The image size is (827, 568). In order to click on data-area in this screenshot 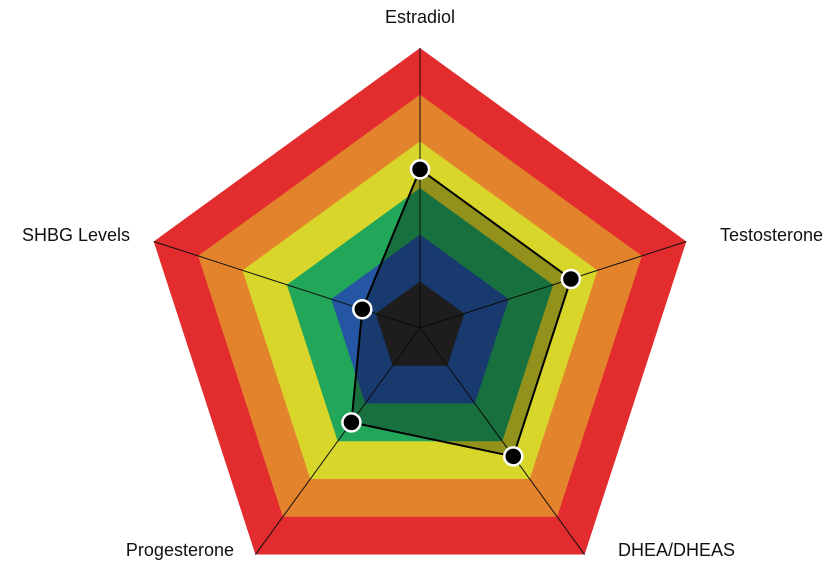, I will do `click(461, 312)`.